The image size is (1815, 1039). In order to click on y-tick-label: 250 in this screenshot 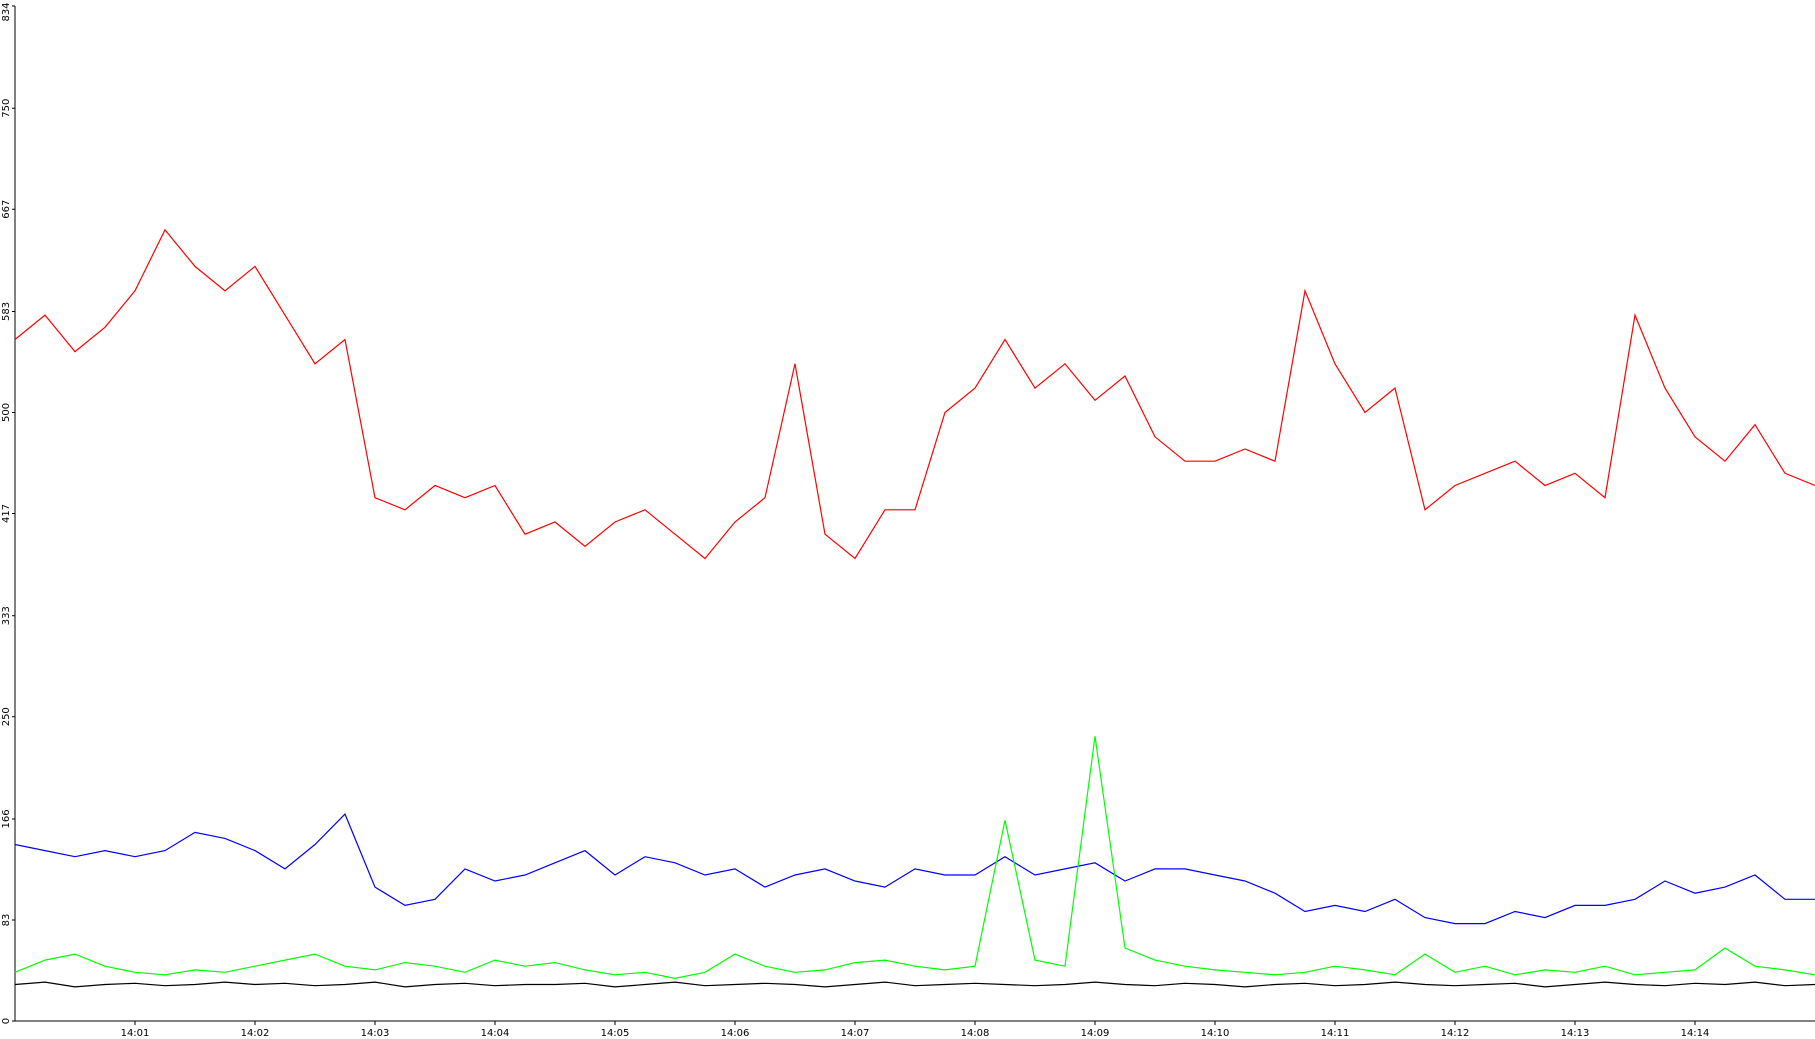, I will do `click(6, 716)`.